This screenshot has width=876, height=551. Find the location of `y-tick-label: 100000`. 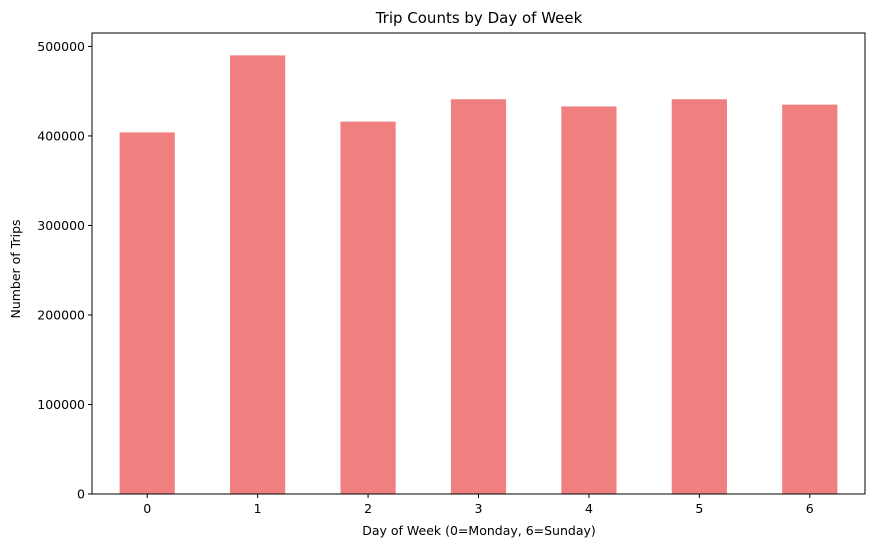

y-tick-label: 100000 is located at coordinates (61, 404).